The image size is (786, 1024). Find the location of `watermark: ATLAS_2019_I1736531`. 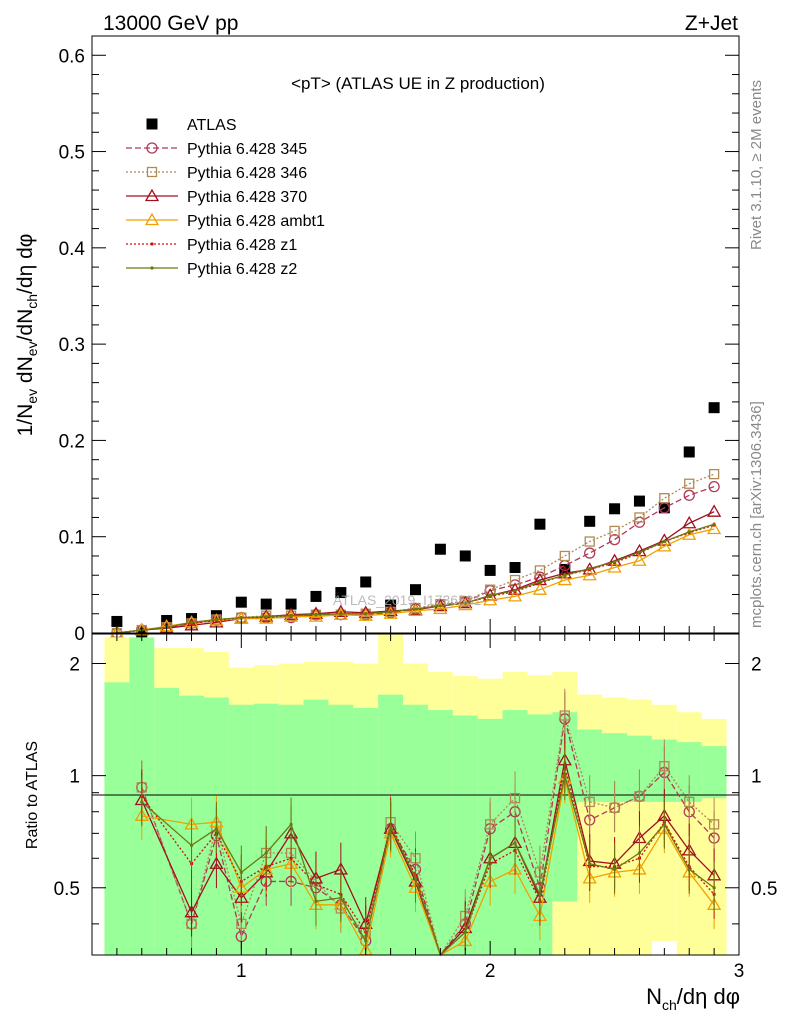

watermark: ATLAS_2019_I1736531 is located at coordinates (407, 600).